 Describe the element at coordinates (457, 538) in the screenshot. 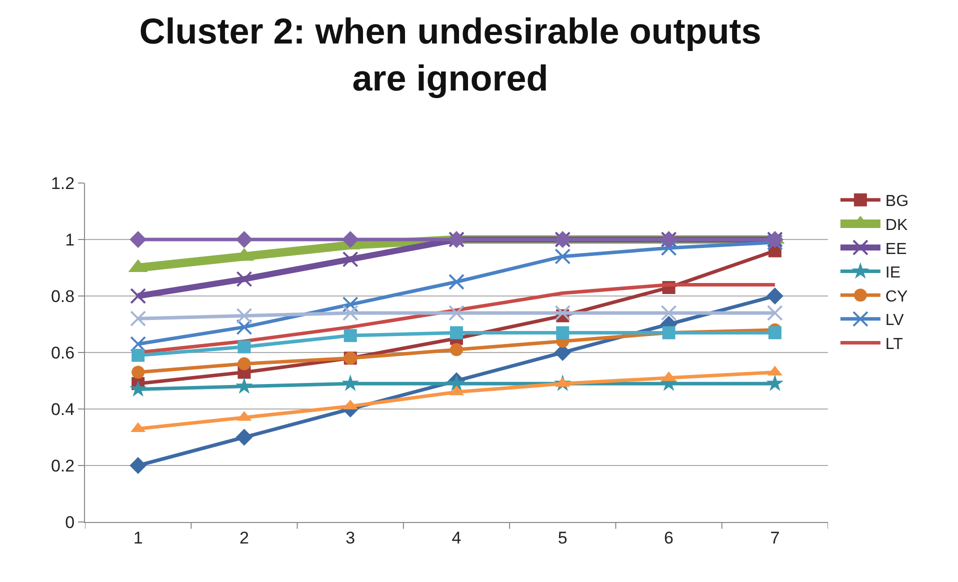

I see `x-tick-label: 4` at that location.